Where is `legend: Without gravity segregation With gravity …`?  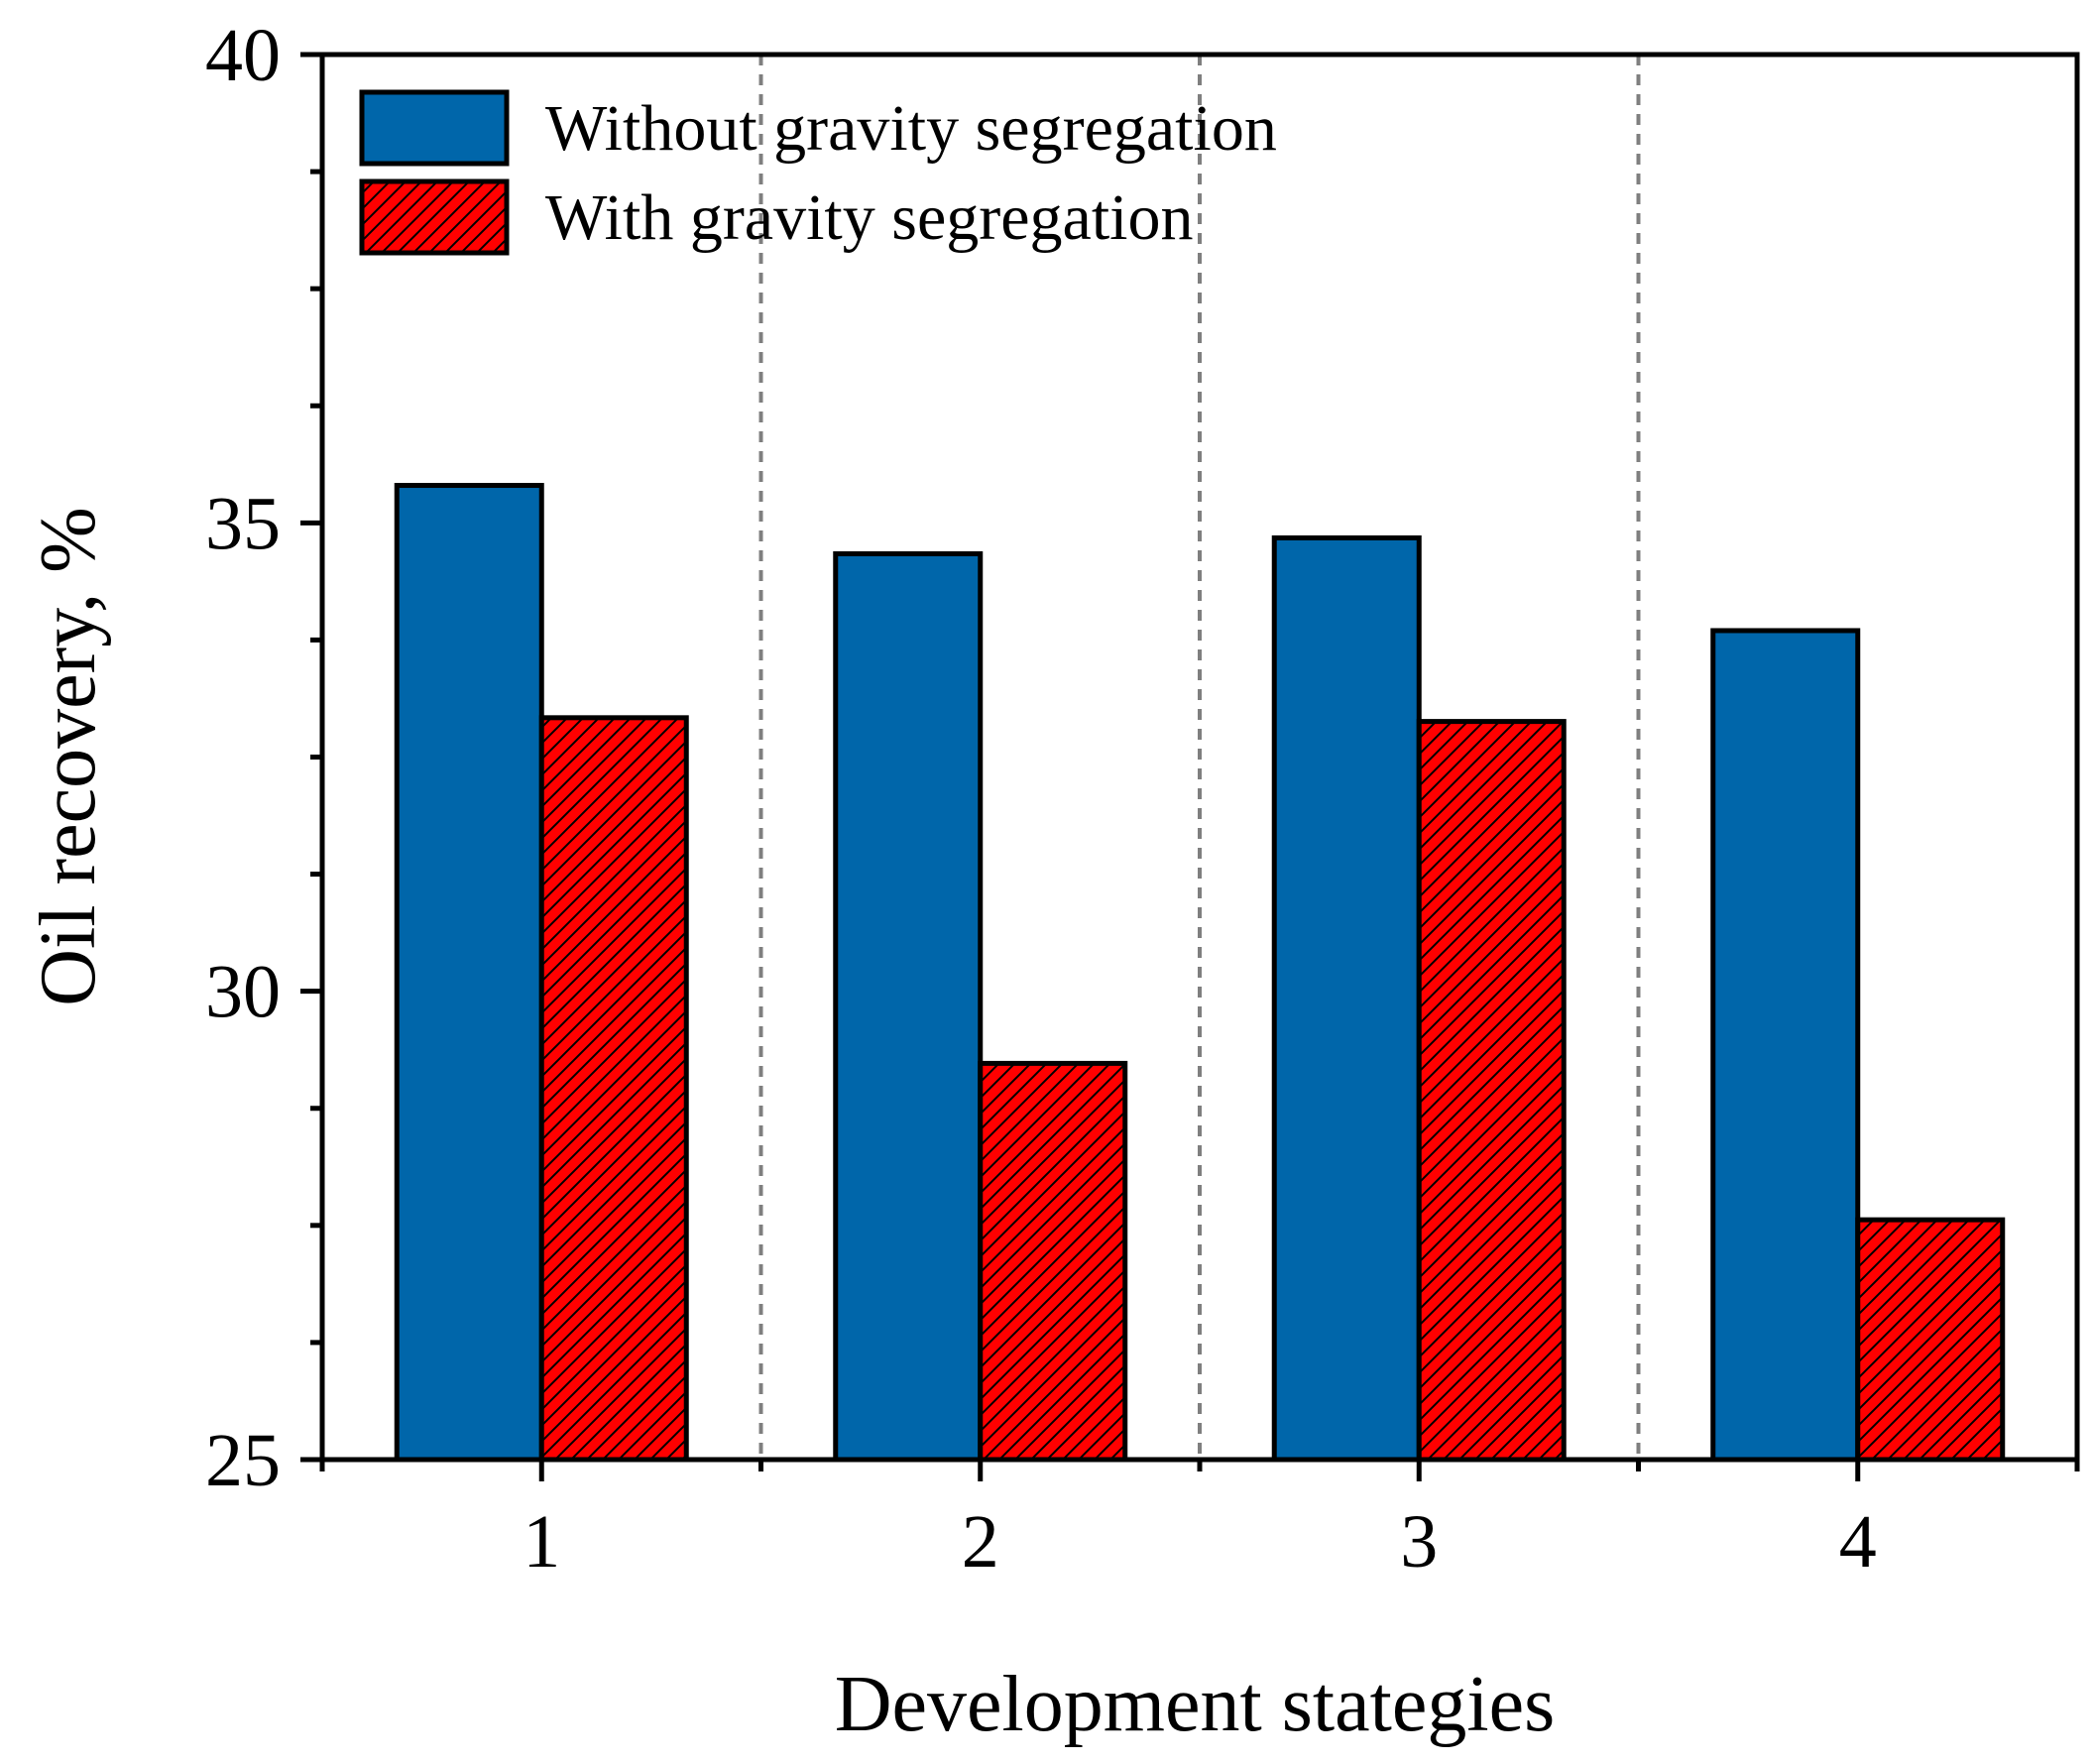 legend: Without gravity segregation With gravity … is located at coordinates (818, 172).